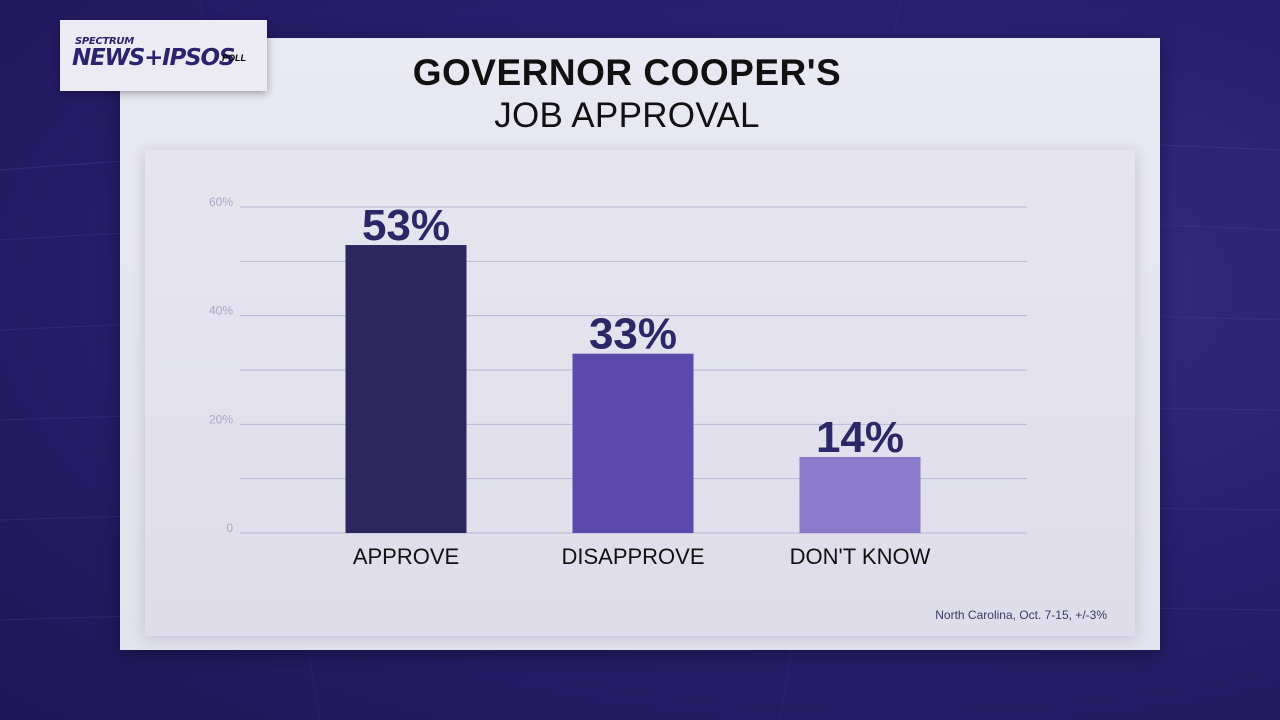 Image resolution: width=1280 pixels, height=720 pixels. I want to click on bar-disapprove, so click(633, 443).